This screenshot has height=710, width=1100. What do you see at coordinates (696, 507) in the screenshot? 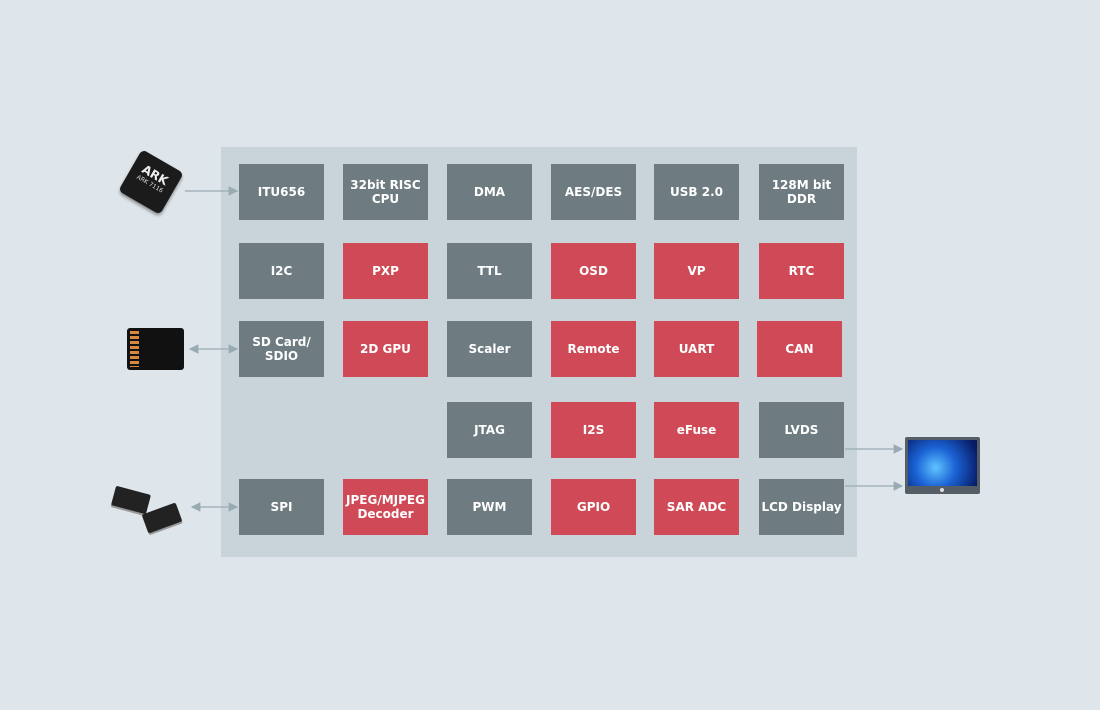
I see `block-sar-adc: SAR ADC` at bounding box center [696, 507].